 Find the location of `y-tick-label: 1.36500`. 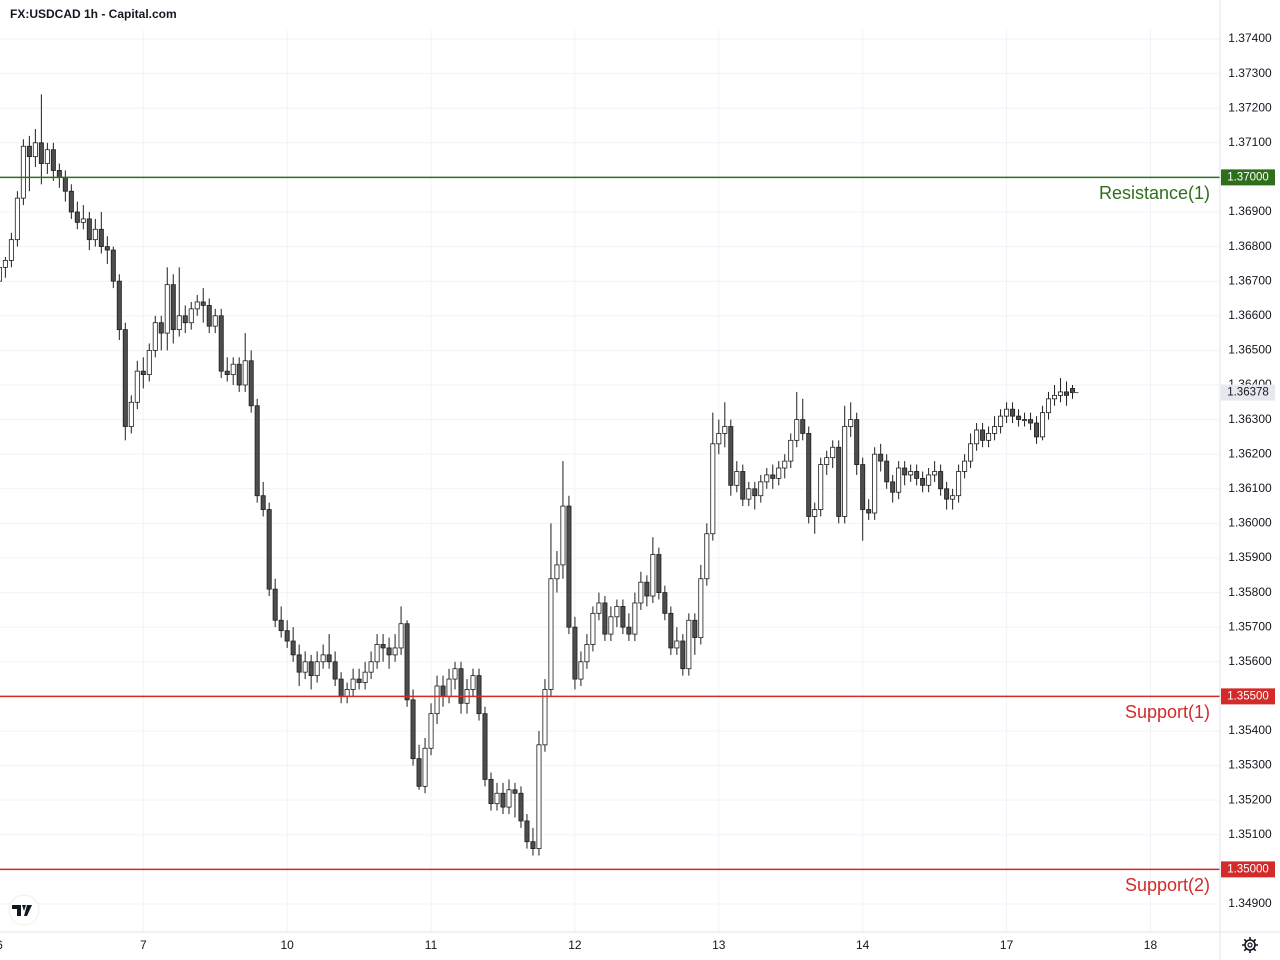

y-tick-label: 1.36500 is located at coordinates (1250, 350).